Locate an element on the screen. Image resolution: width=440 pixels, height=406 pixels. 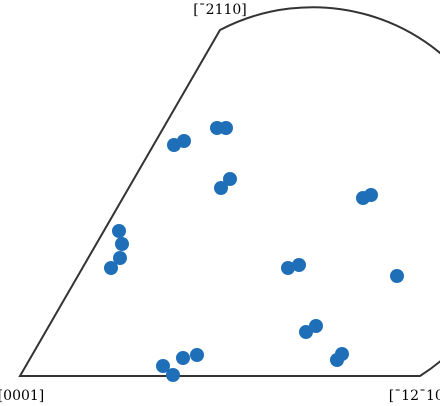
label-right-direction: [¯12¯10] is located at coordinates (414, 396).